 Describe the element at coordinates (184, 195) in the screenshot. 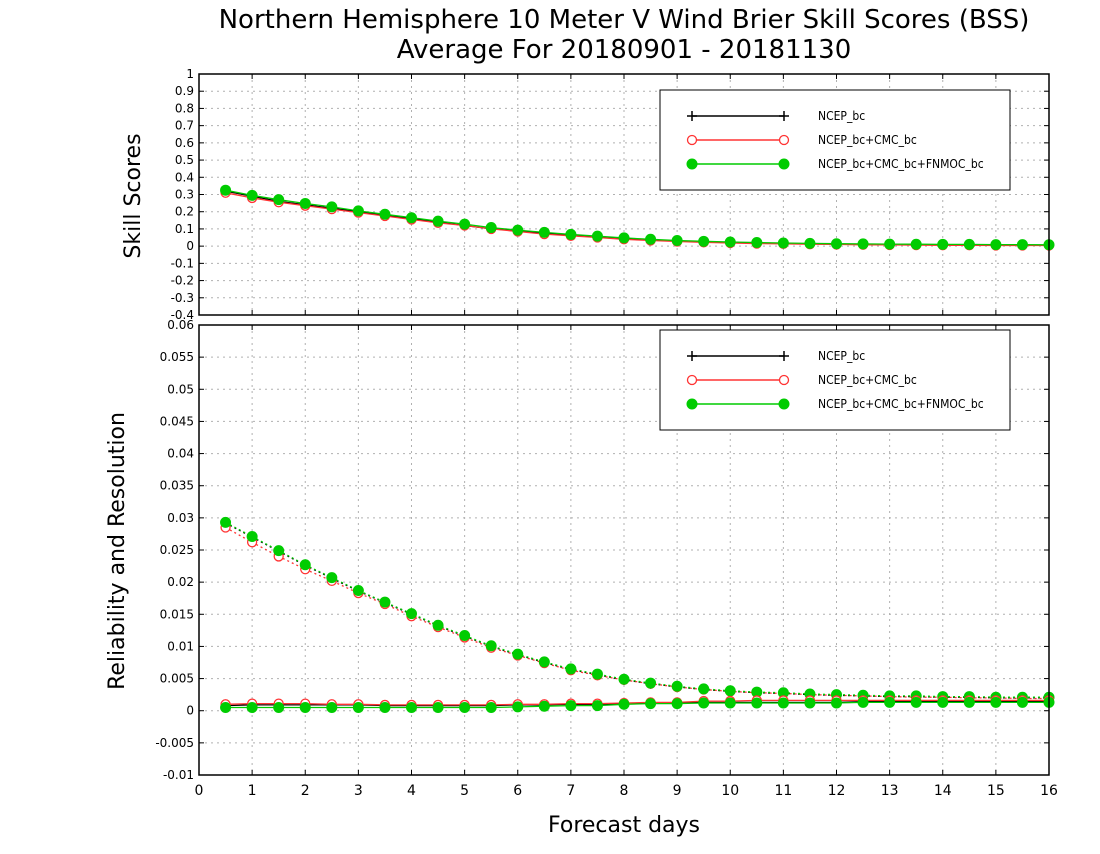

I see `y-tick-label: 0.3` at that location.